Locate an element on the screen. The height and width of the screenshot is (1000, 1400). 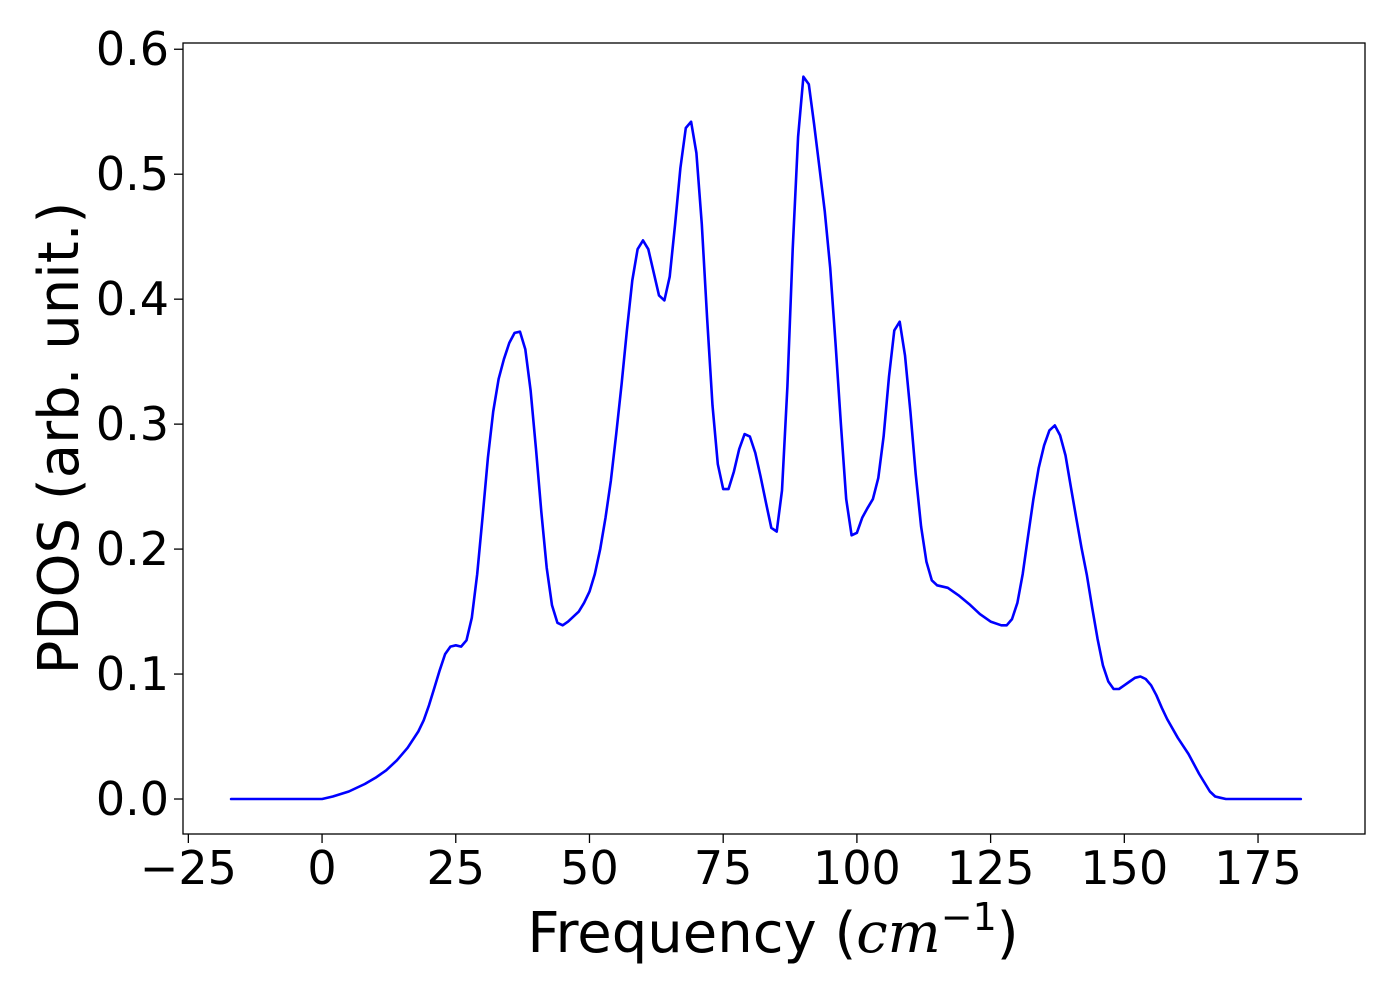
y-tick-label: 0.6 is located at coordinates (132, 49).